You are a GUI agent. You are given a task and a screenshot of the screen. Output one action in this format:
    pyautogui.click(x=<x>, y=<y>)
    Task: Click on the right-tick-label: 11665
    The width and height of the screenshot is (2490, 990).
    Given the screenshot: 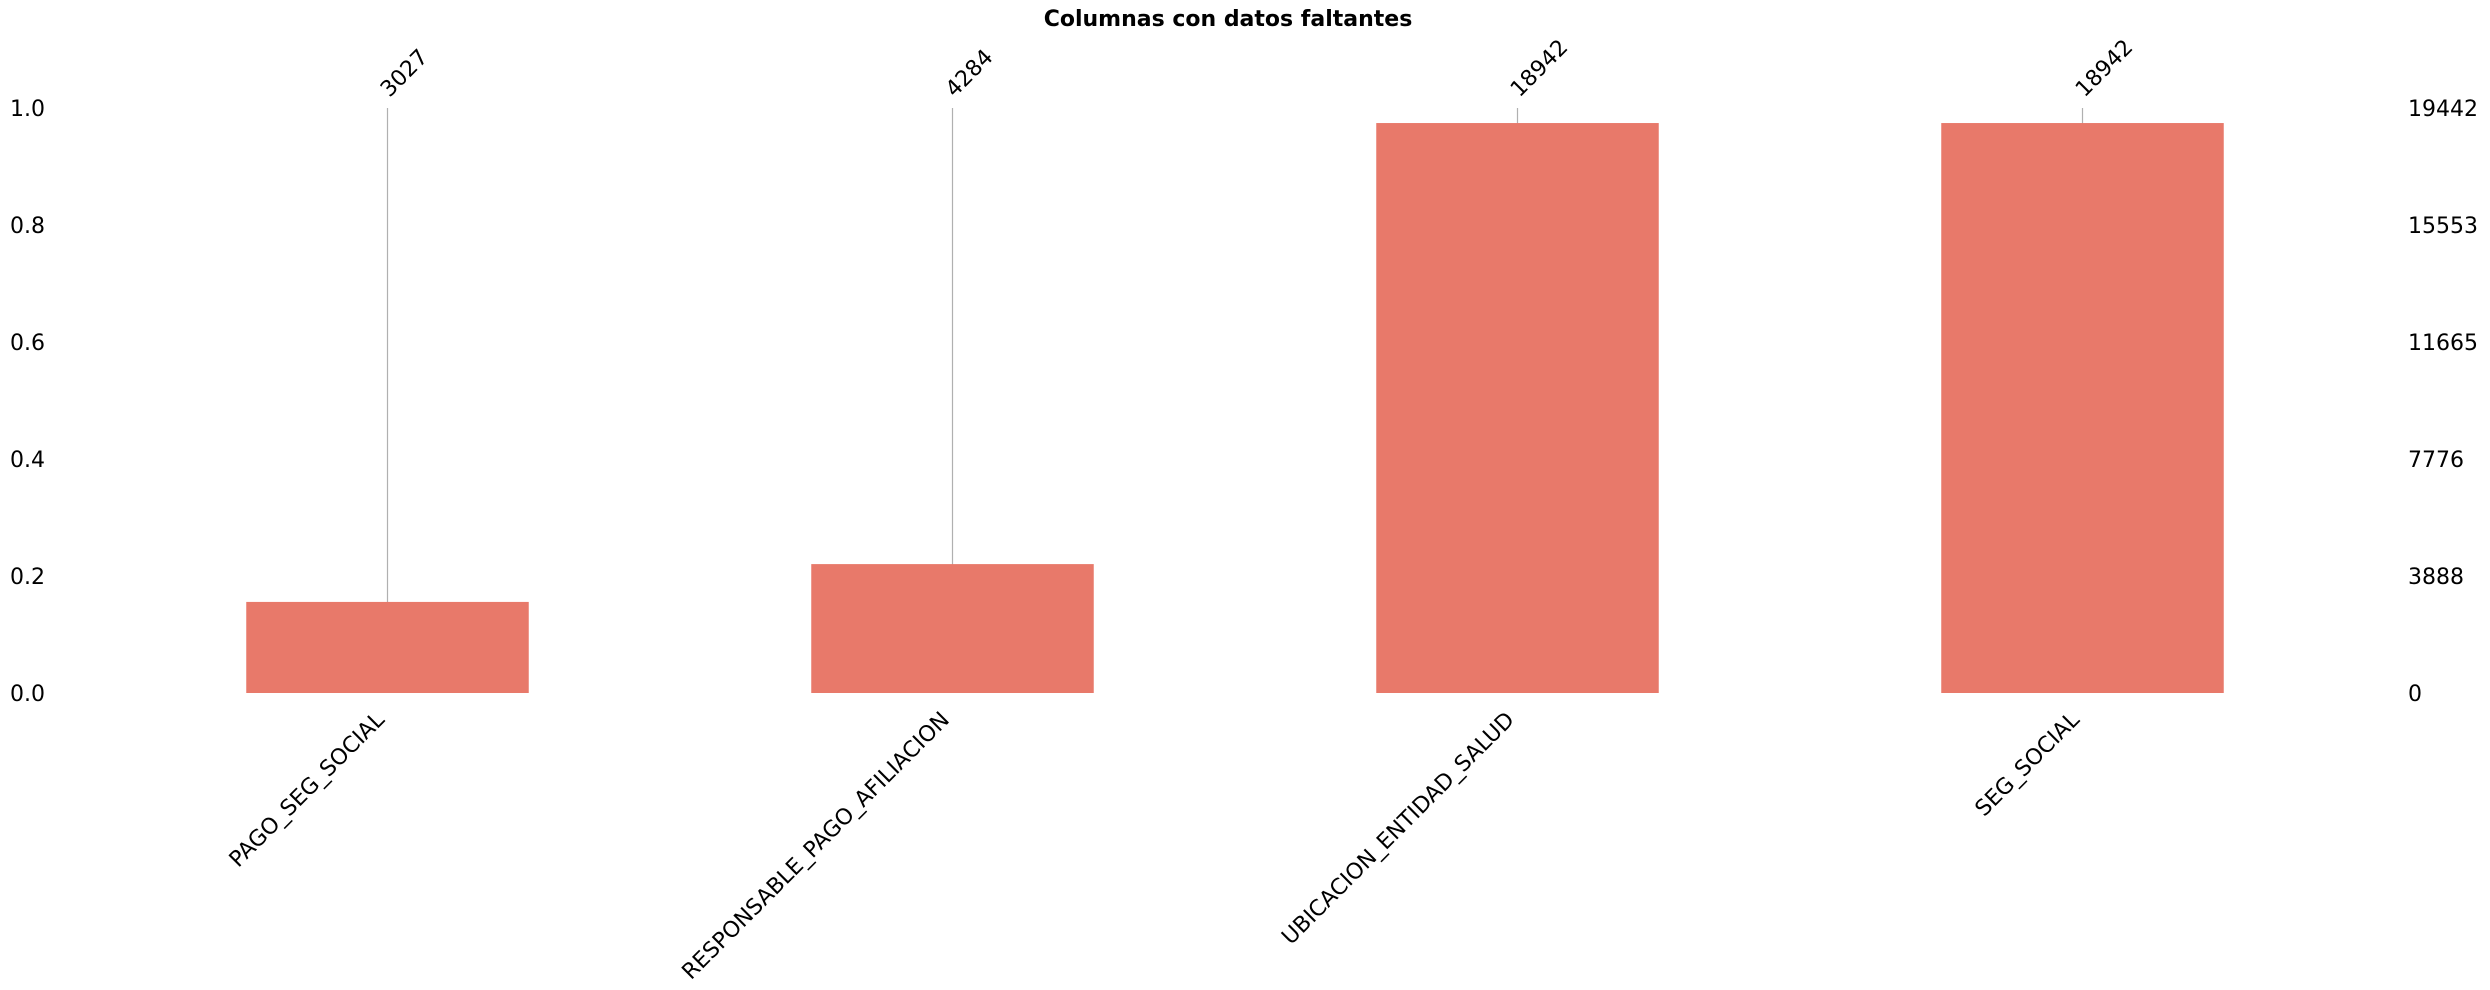 What is the action you would take?
    pyautogui.click(x=2443, y=343)
    